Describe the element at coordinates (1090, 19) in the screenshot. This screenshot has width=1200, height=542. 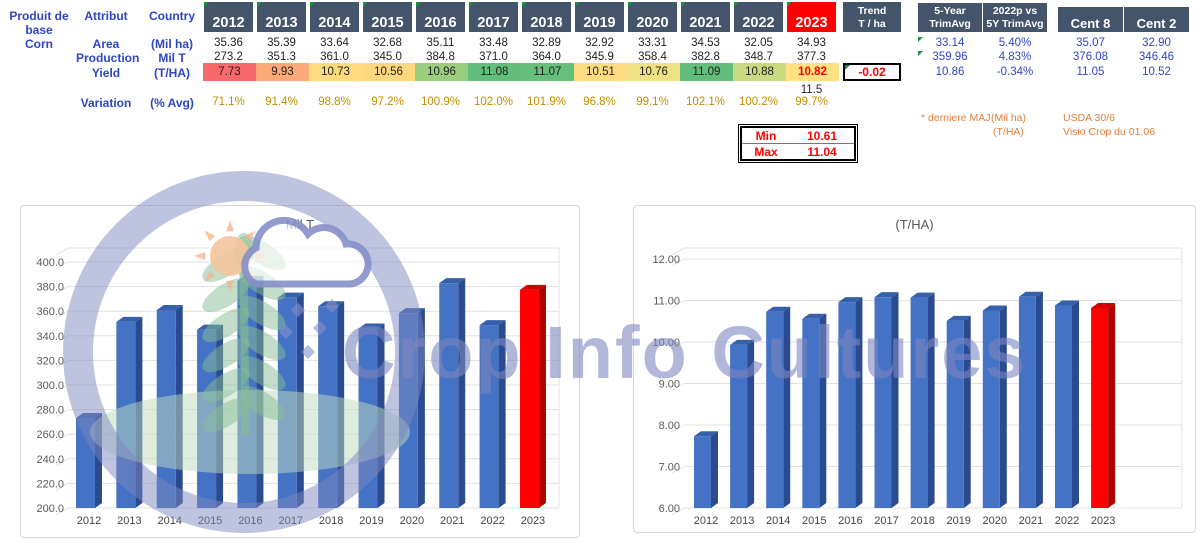
I see `cent8-column-header: Cent 8` at that location.